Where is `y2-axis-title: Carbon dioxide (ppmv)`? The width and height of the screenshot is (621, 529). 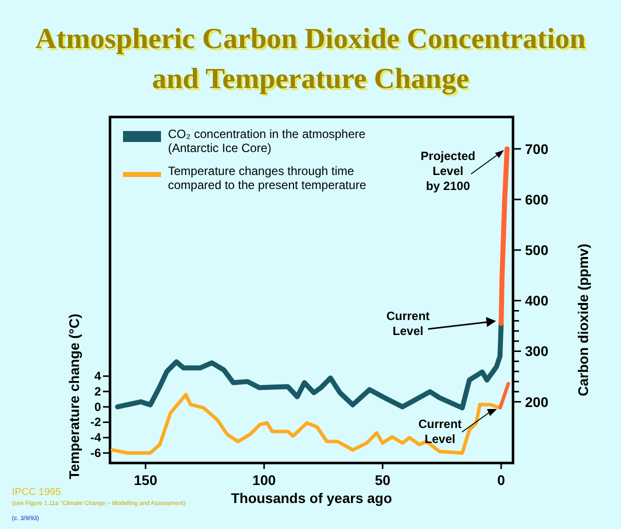 y2-axis-title: Carbon dioxide (ppmv) is located at coordinates (583, 320).